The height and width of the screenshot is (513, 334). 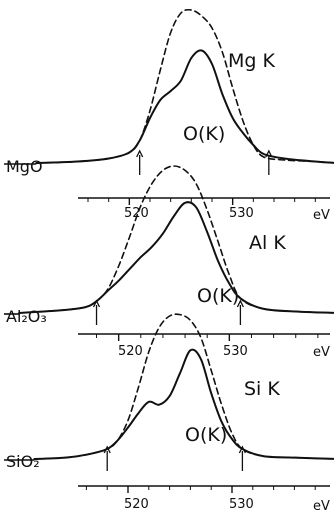 I want to click on solid-series-label-mgo: O(K), so click(x=204, y=134).